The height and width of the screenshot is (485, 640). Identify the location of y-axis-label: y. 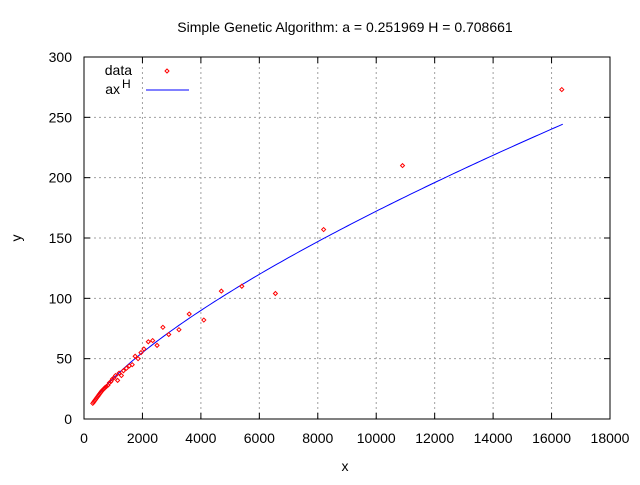
(16, 238).